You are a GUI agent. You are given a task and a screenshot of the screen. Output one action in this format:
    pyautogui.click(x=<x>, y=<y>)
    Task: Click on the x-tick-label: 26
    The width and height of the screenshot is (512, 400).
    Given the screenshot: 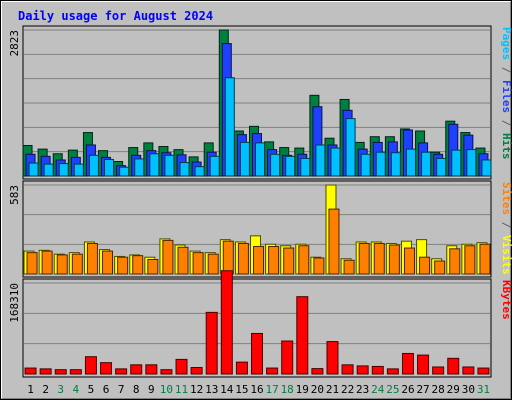 What is the action you would take?
    pyautogui.click(x=407, y=389)
    